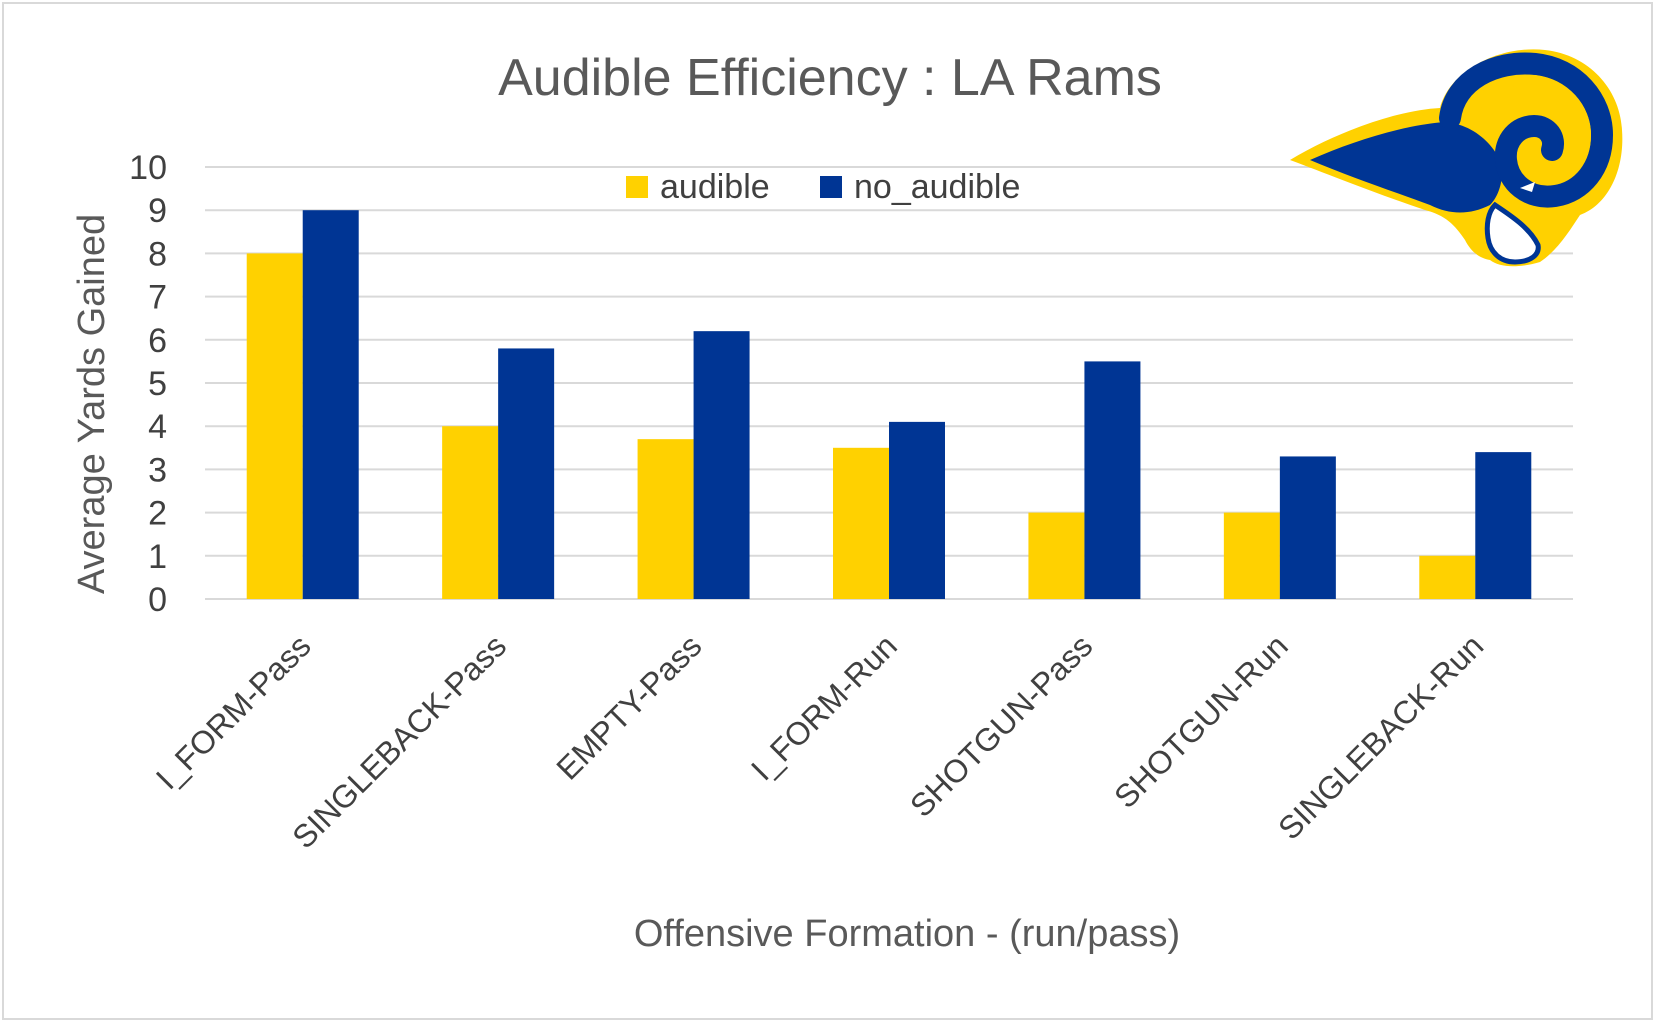 The height and width of the screenshot is (1026, 1659). What do you see at coordinates (157, 427) in the screenshot?
I see `y-tick-label: 4` at bounding box center [157, 427].